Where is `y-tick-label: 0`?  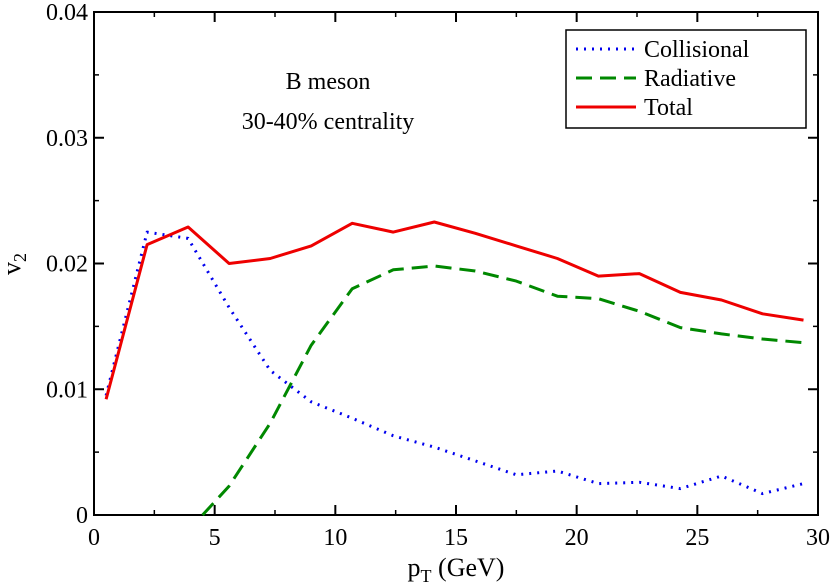 y-tick-label: 0 is located at coordinates (82, 516).